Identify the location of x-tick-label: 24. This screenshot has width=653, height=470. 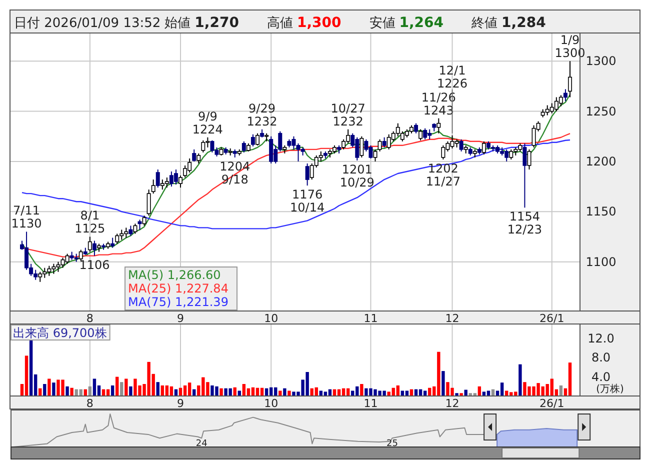
(202, 444).